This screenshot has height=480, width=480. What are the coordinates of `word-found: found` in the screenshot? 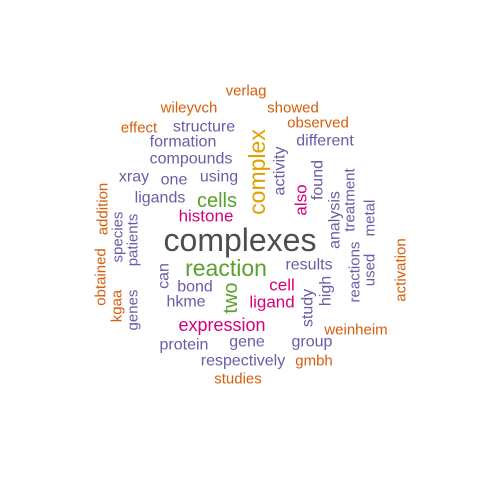 It's located at (318, 180).